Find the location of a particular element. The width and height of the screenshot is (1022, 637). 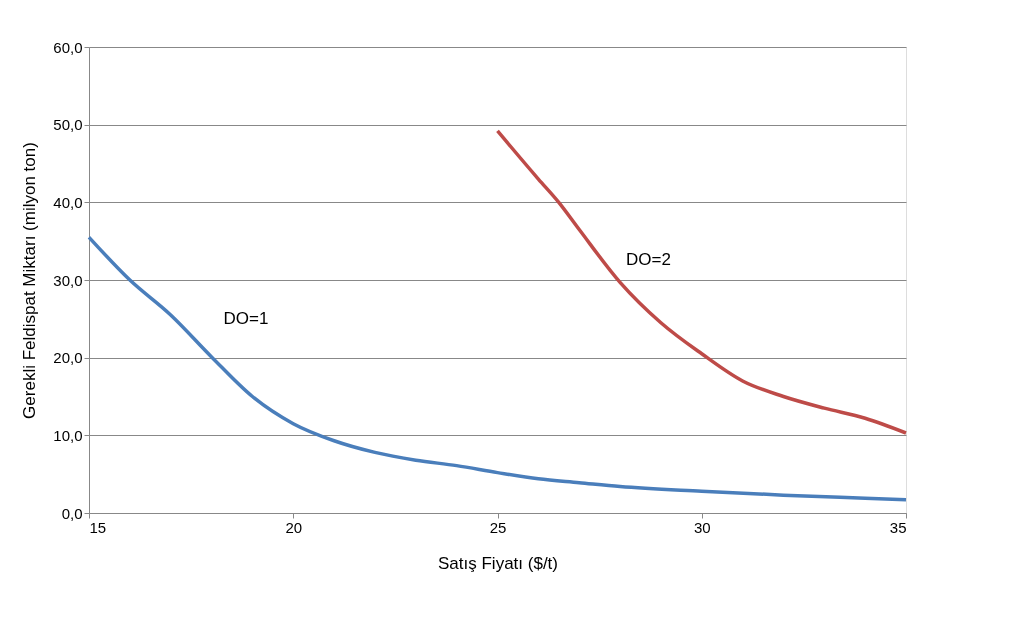

x-axis-title: Satış Fiyatı ($/t) is located at coordinates (498, 563).